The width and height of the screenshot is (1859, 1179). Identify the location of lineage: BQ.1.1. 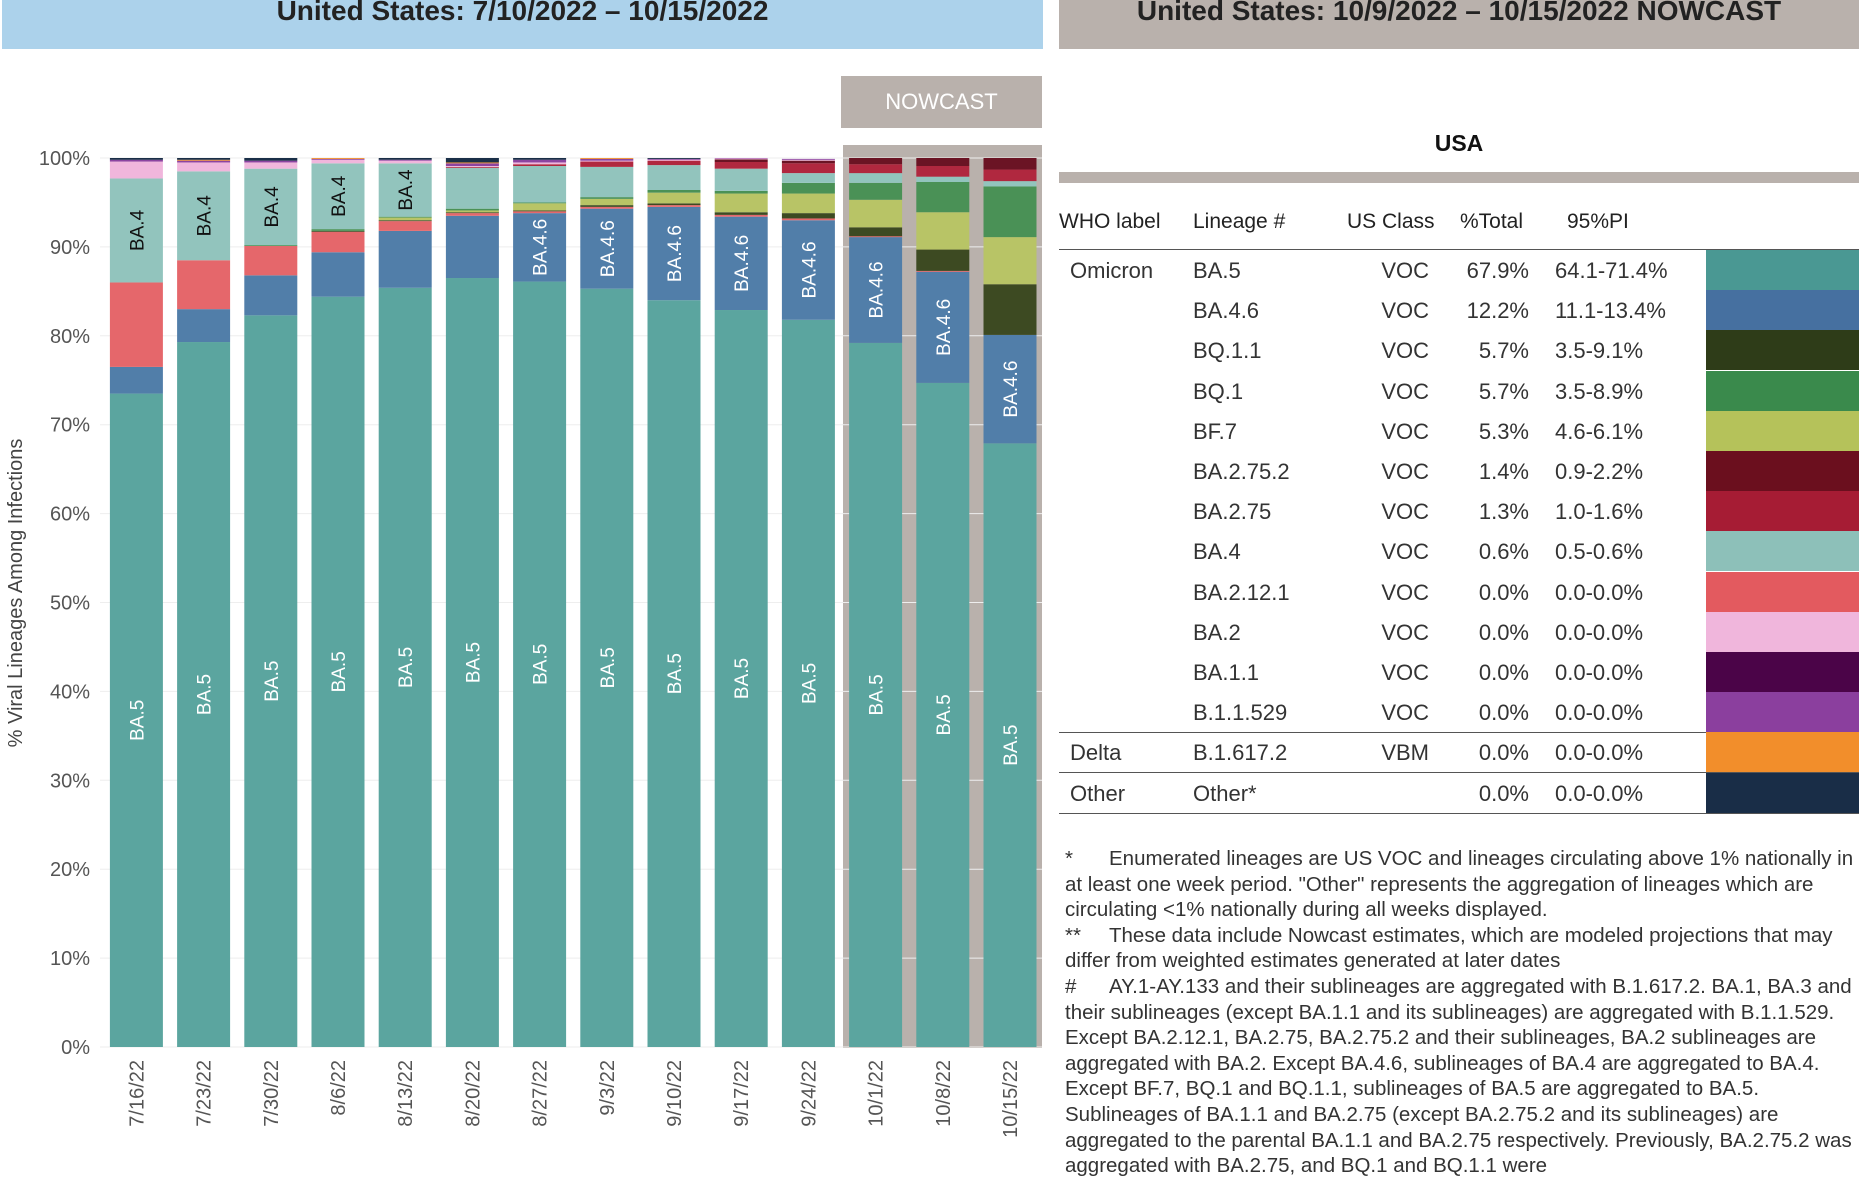
(1258, 351).